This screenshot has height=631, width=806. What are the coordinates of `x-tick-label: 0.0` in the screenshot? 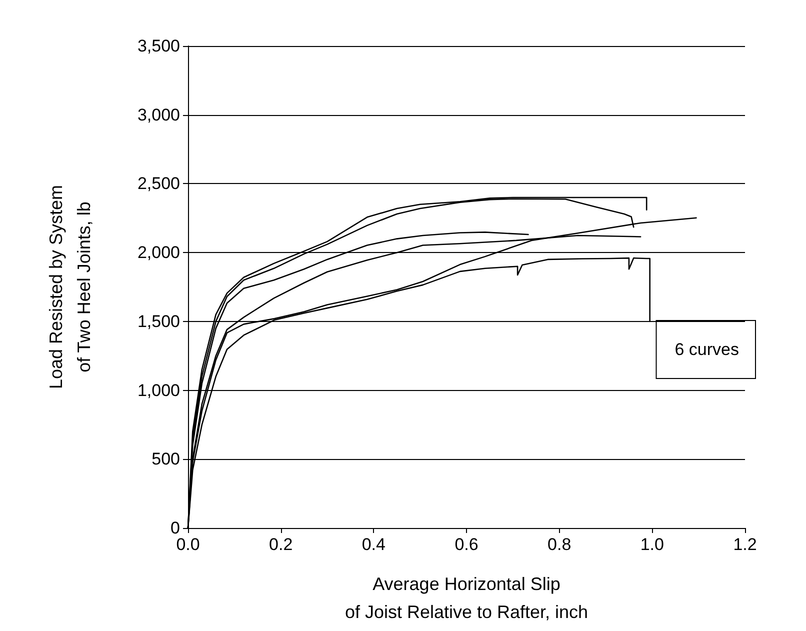 It's located at (188, 544).